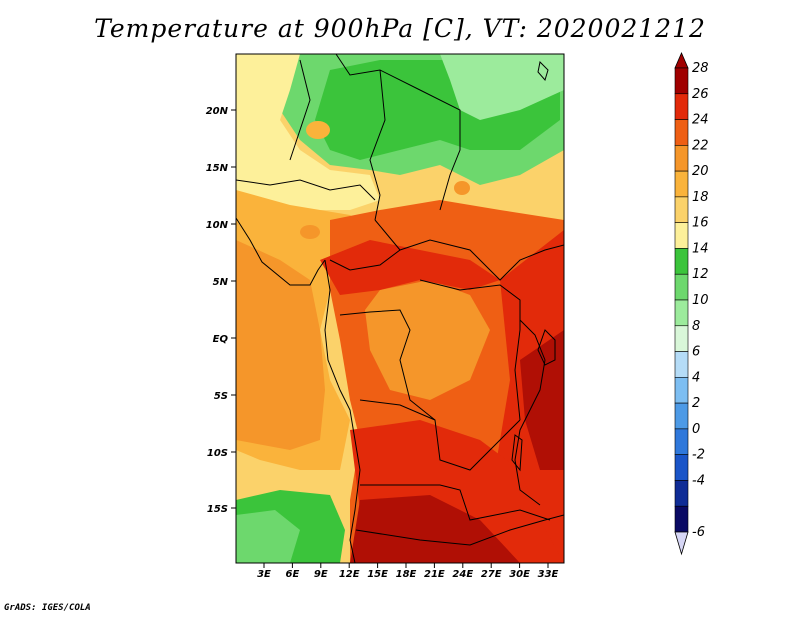 The image size is (800, 618). I want to click on border-drc-east, so click(470, 350).